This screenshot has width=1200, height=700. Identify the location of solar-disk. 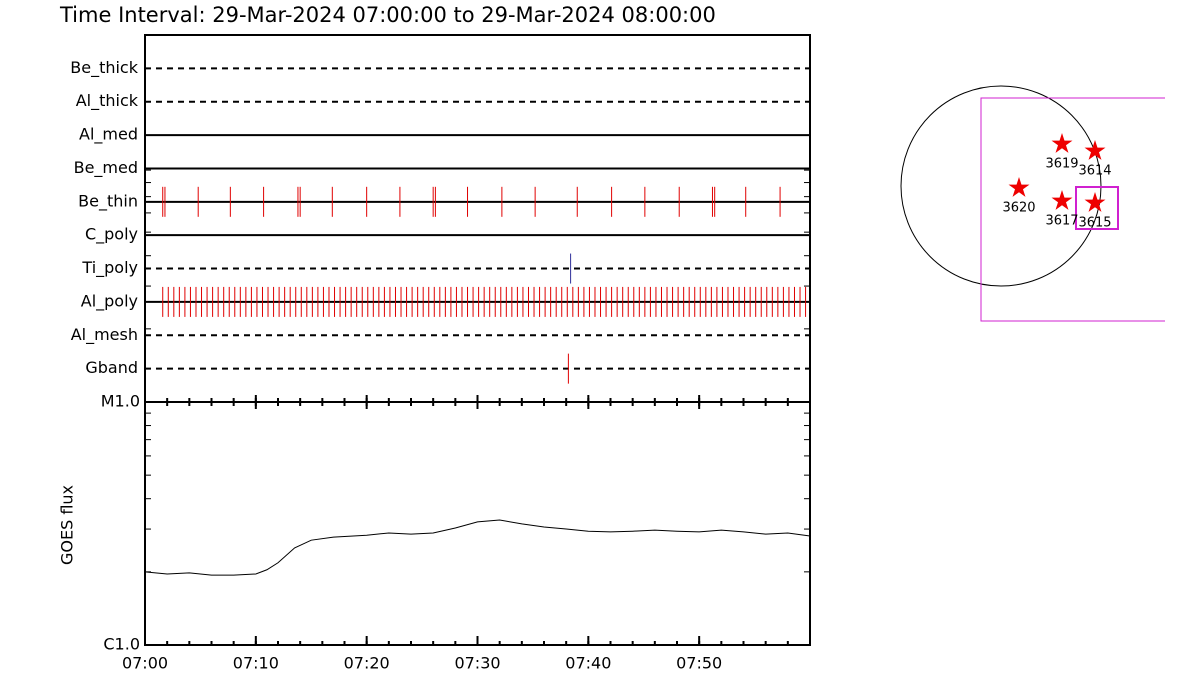
(1001, 186).